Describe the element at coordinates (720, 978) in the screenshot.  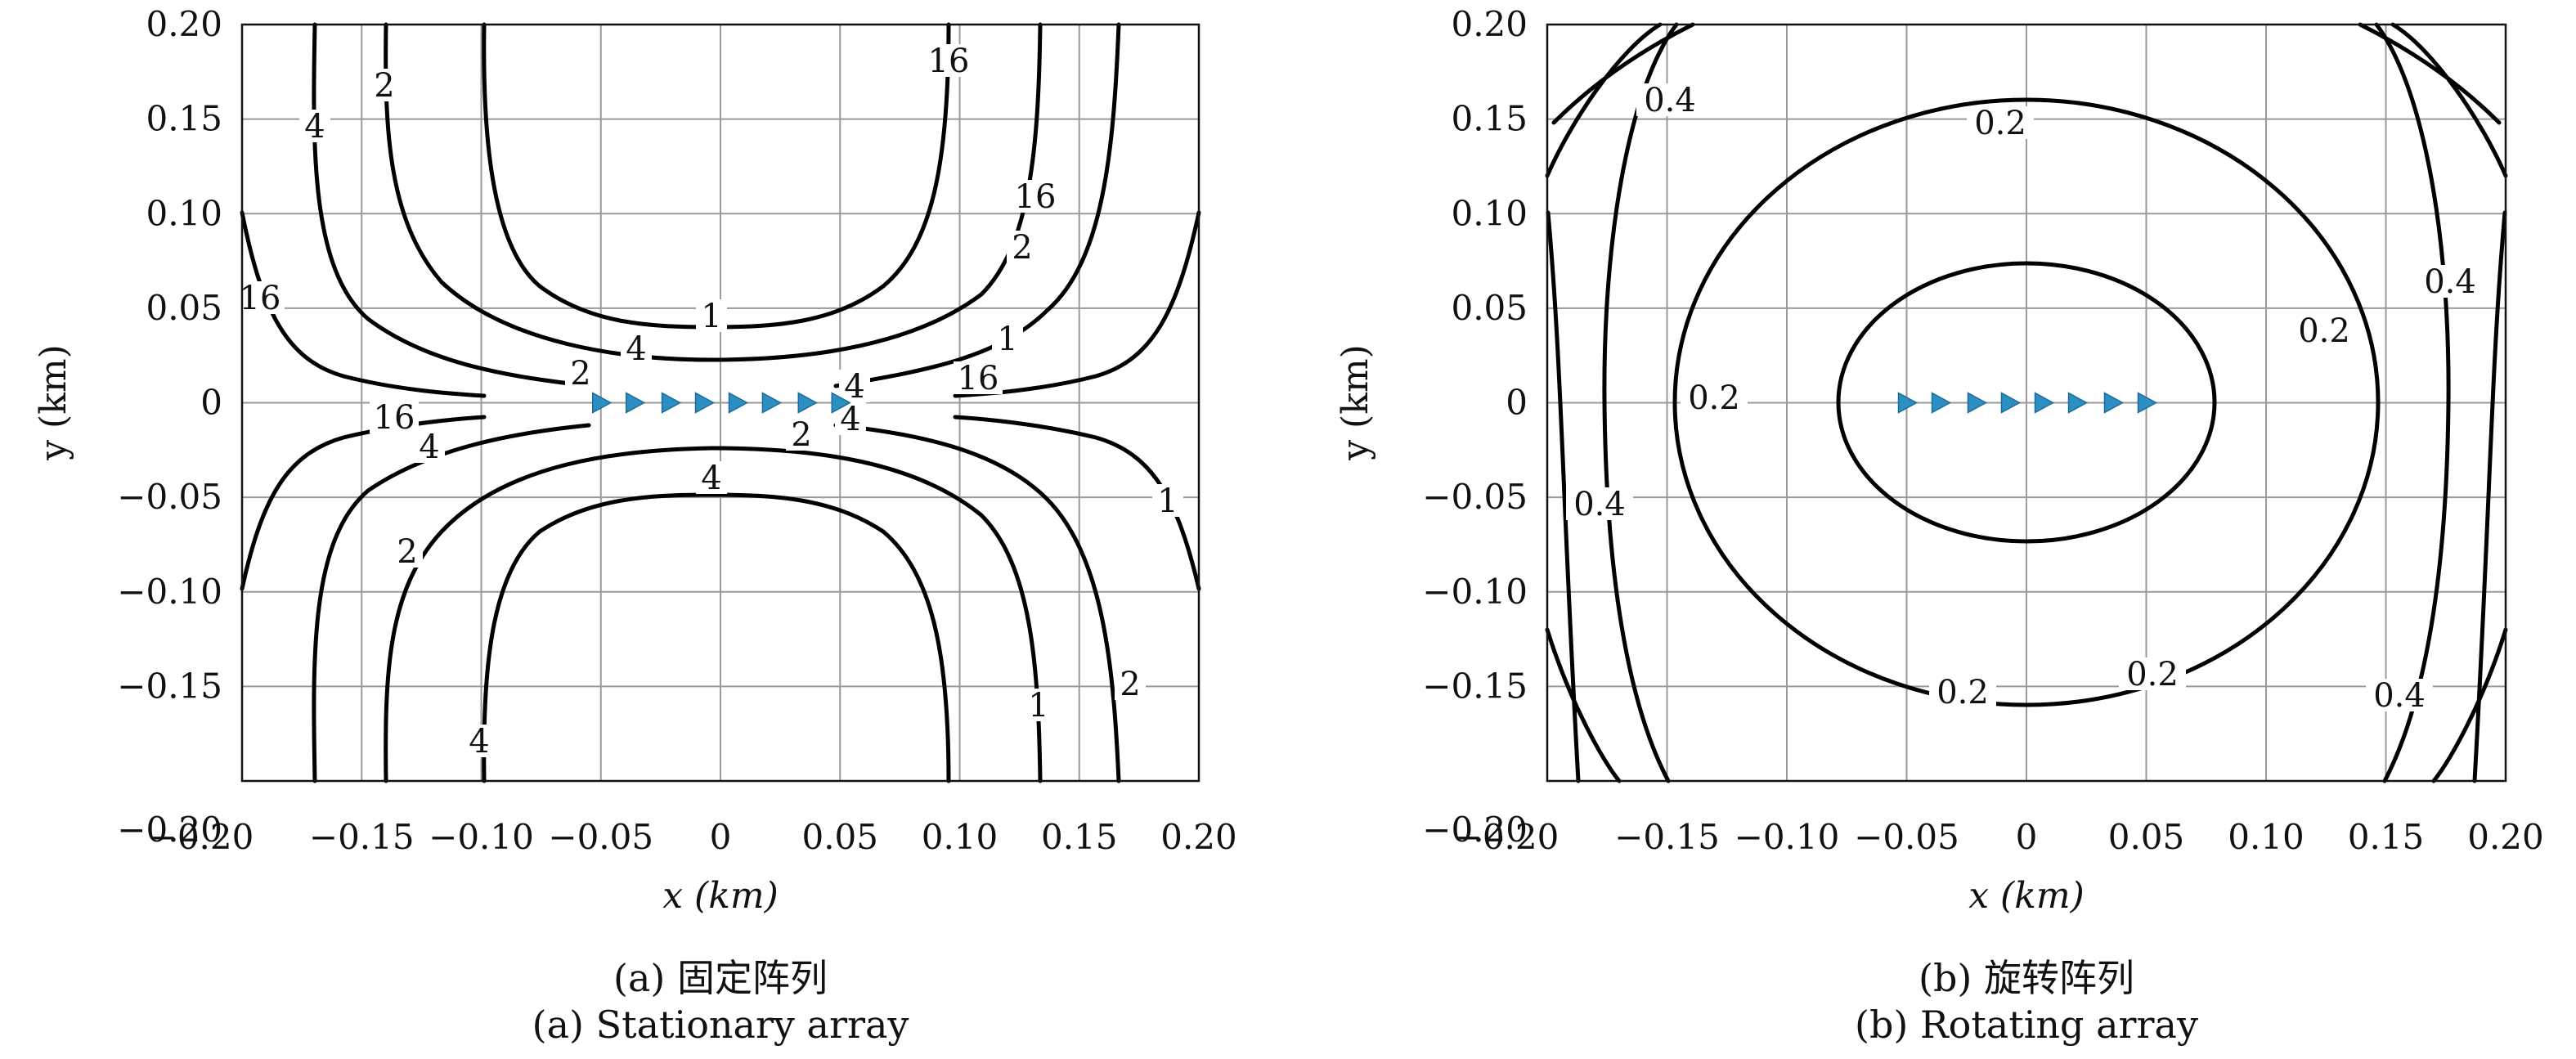
I see `caption-a-zh: (a) 固定阵列` at that location.